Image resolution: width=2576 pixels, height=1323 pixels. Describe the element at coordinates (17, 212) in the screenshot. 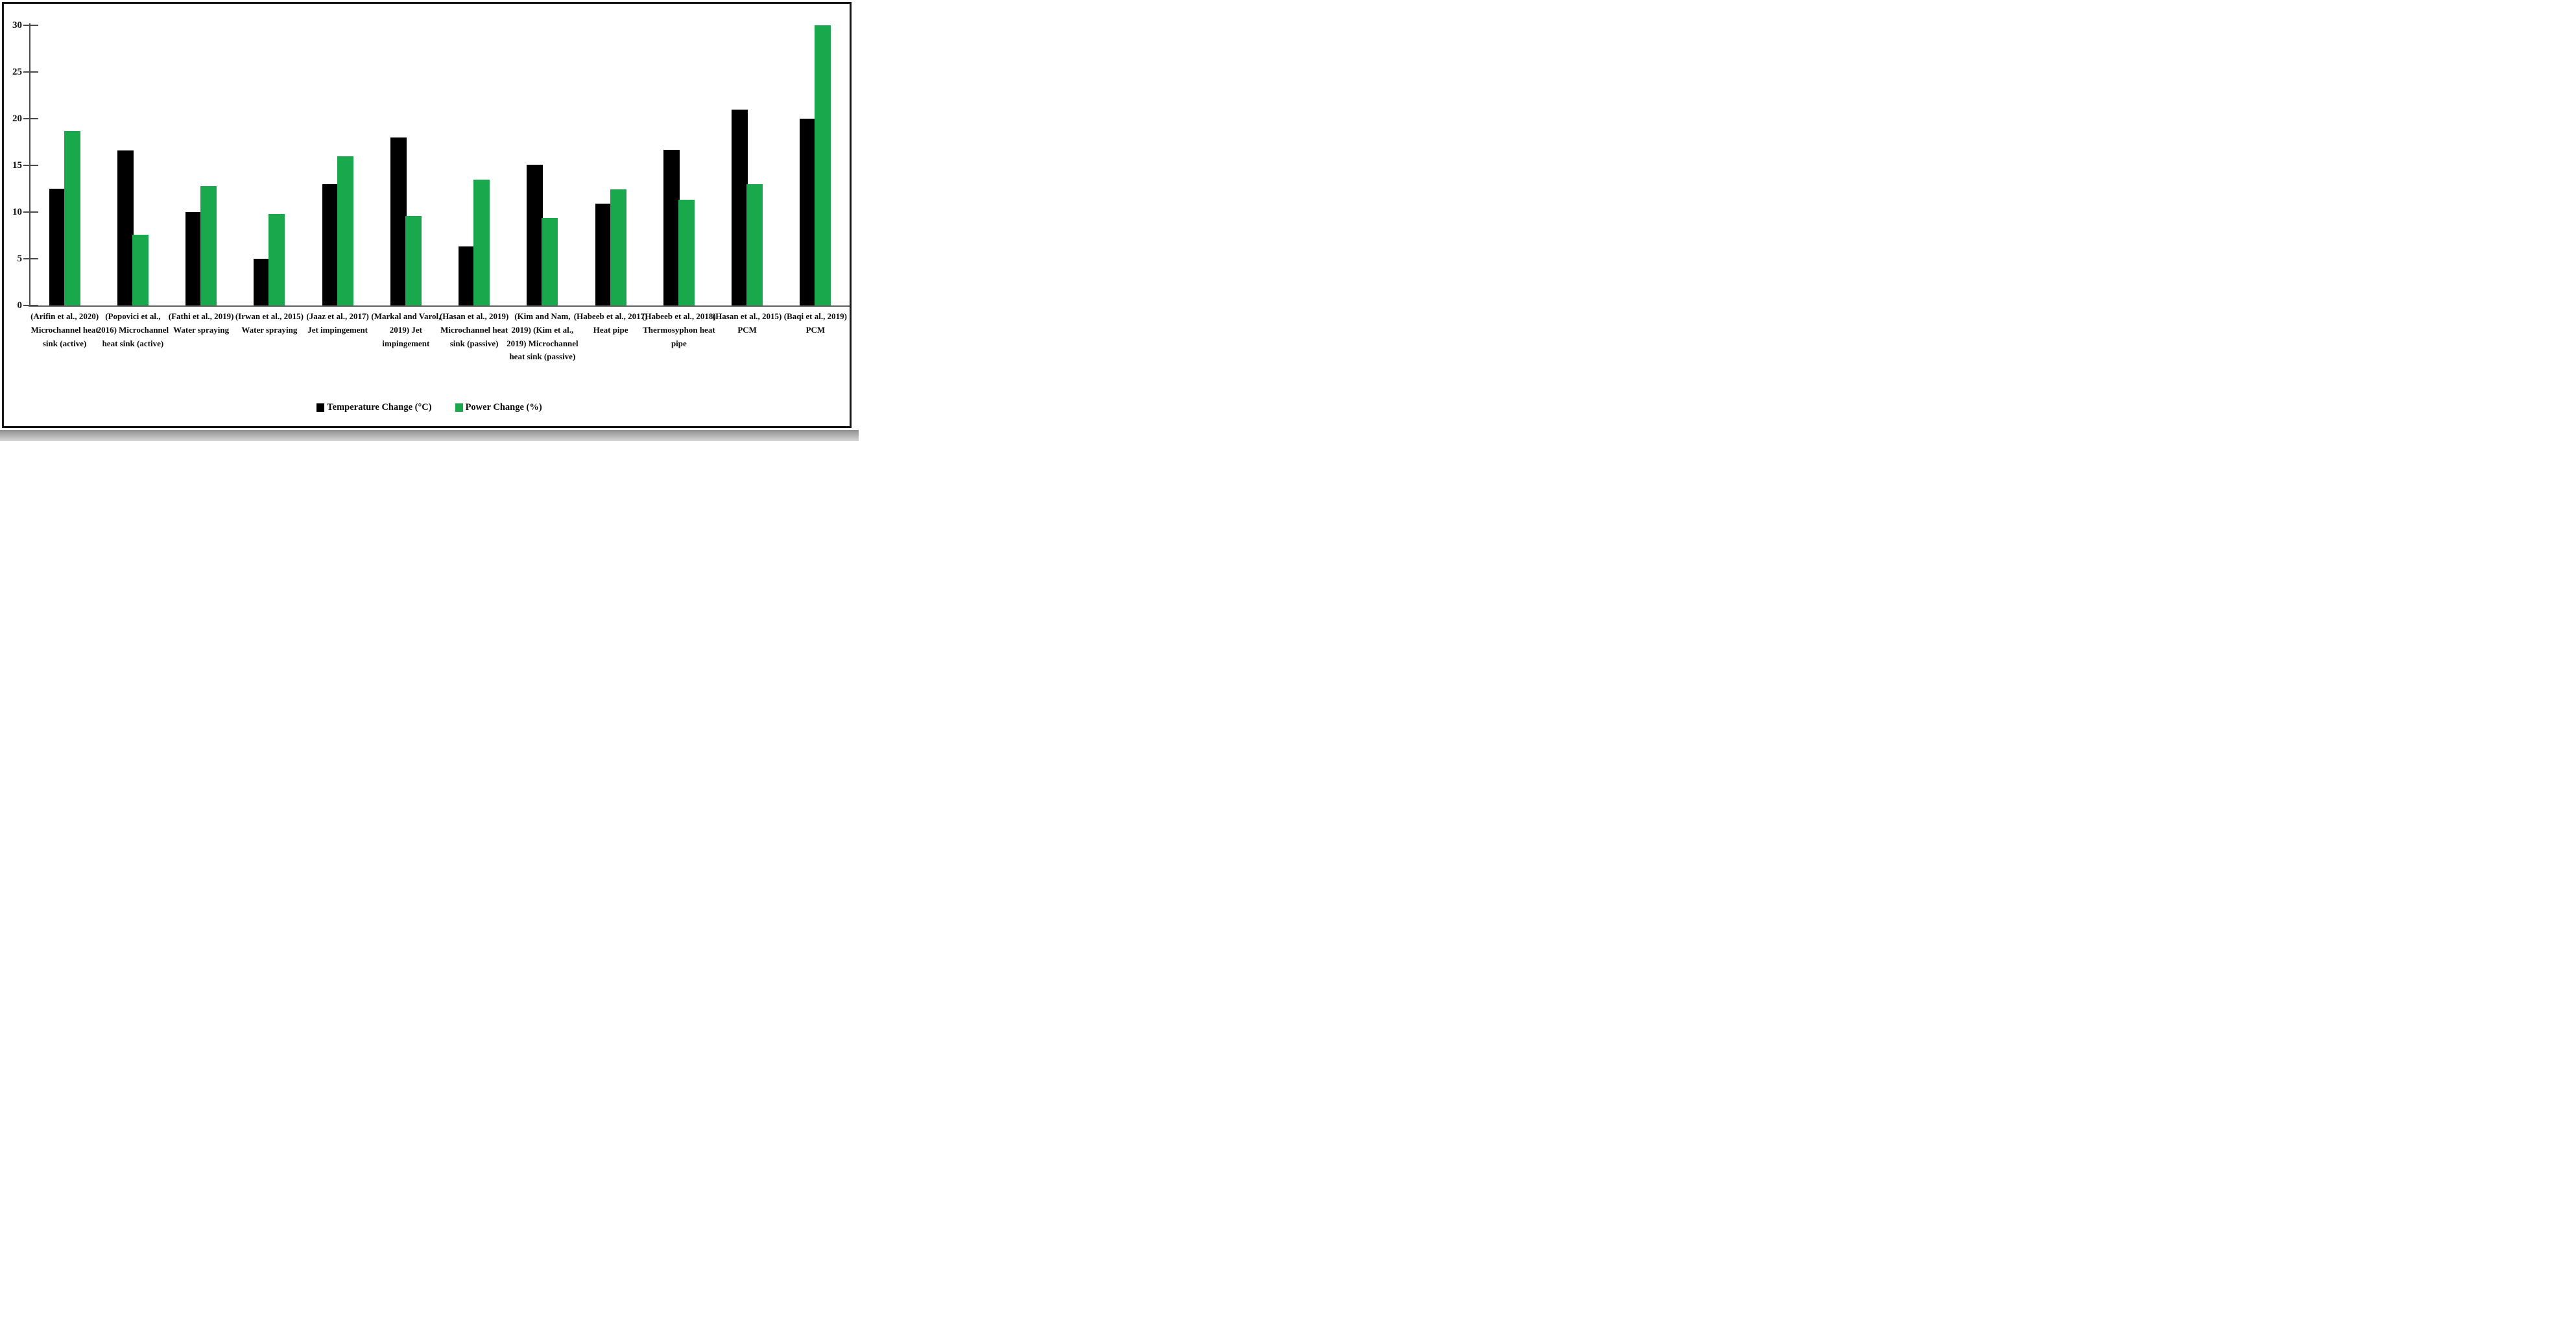

I see `y-axis-tick-label: 10` at that location.